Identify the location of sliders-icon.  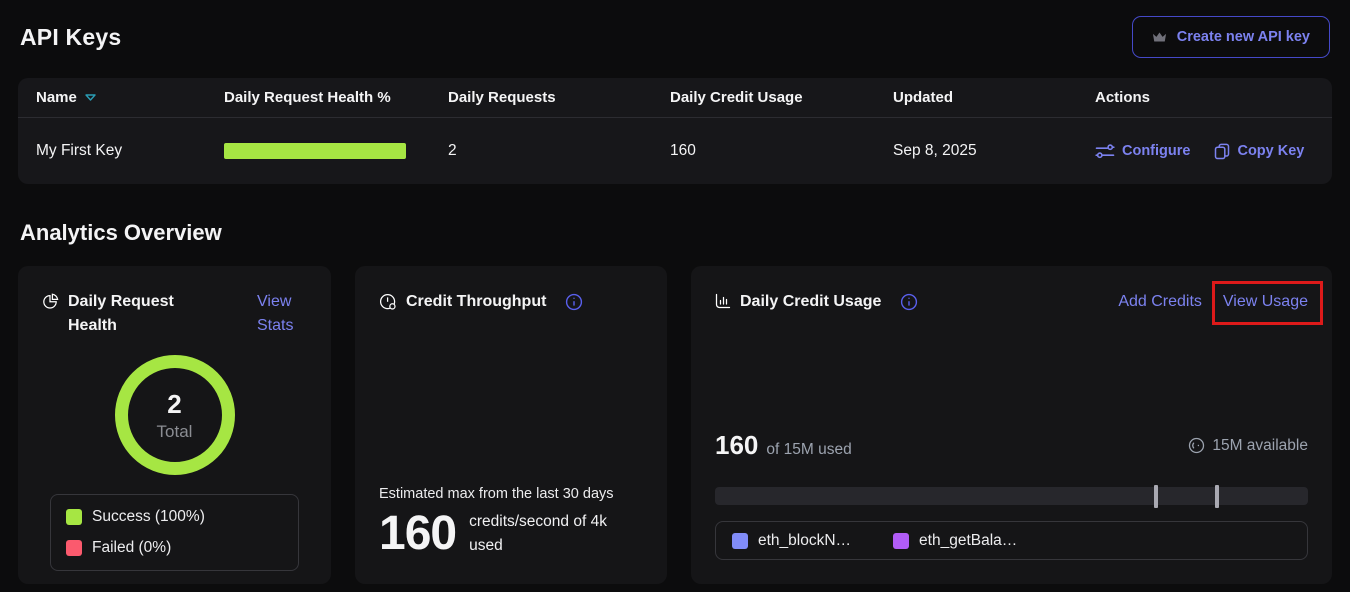
(1105, 151).